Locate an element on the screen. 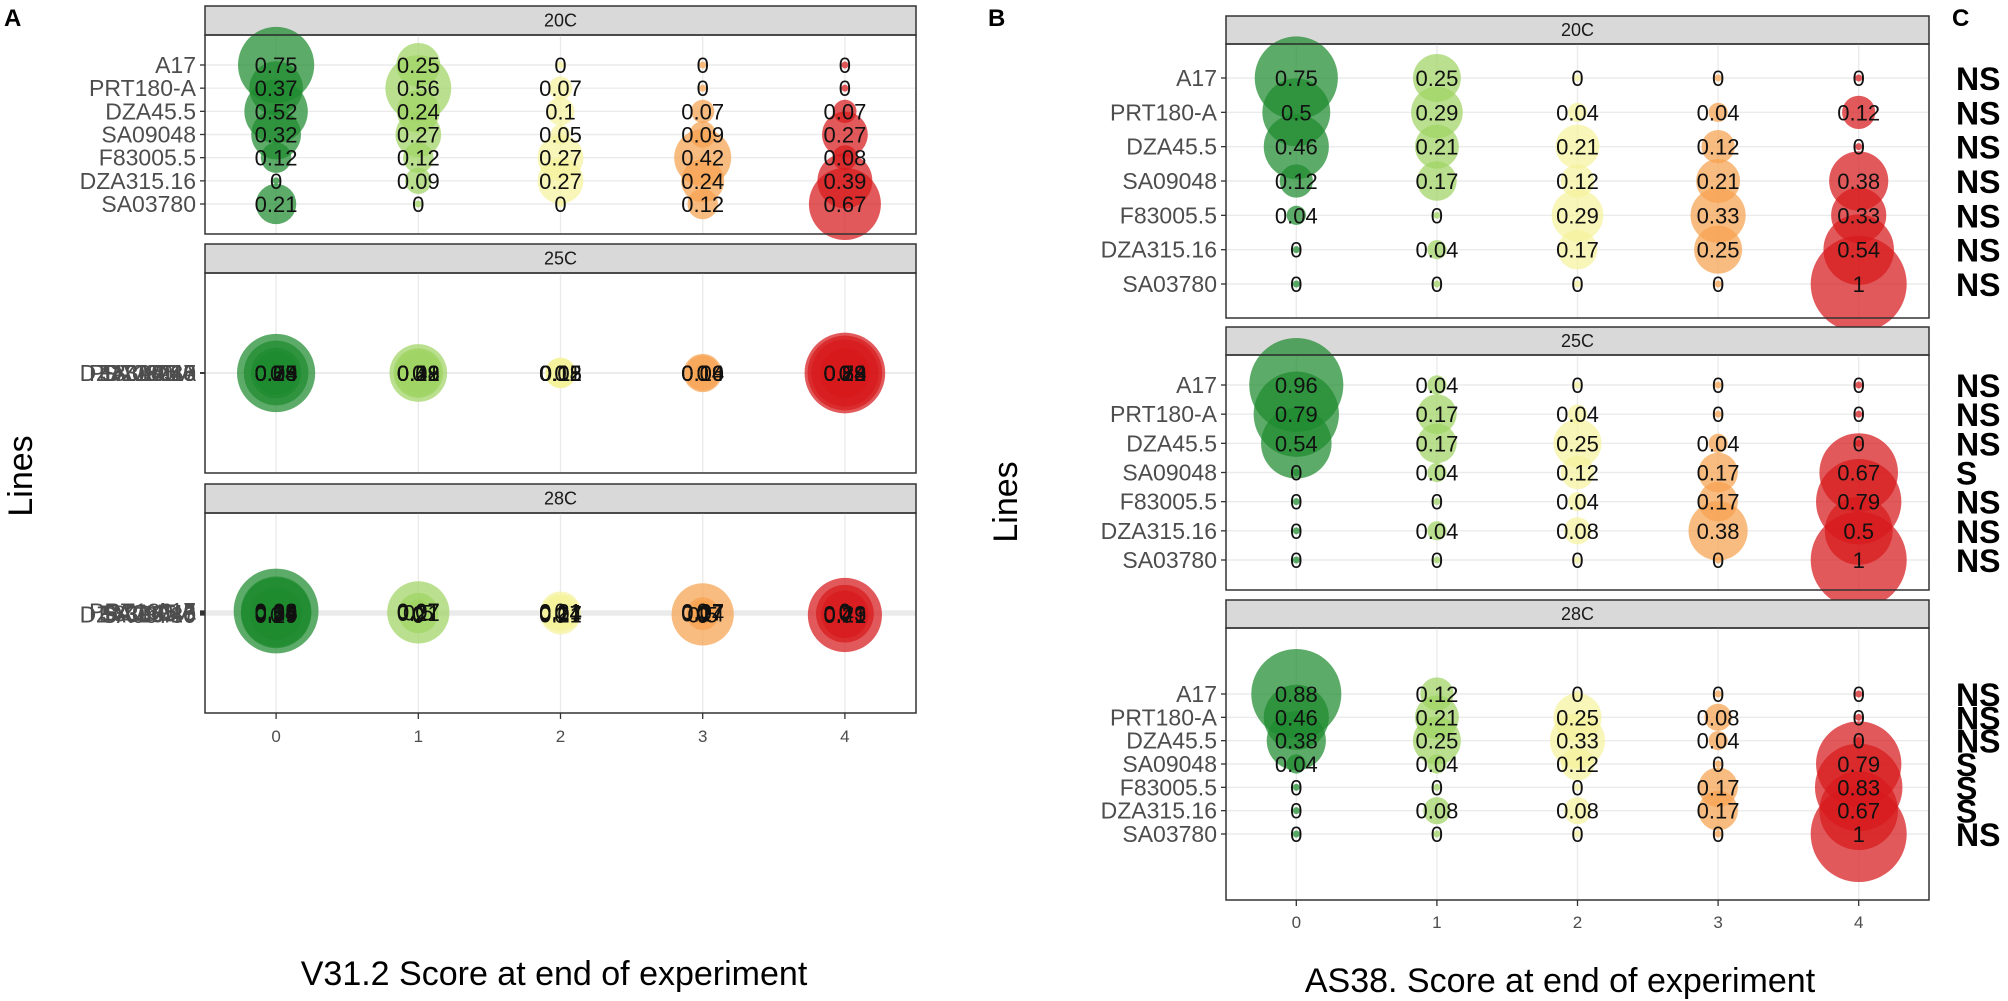 This screenshot has height=1001, width=2008. panel-a-bubble-label: 0.43 is located at coordinates (418, 373).